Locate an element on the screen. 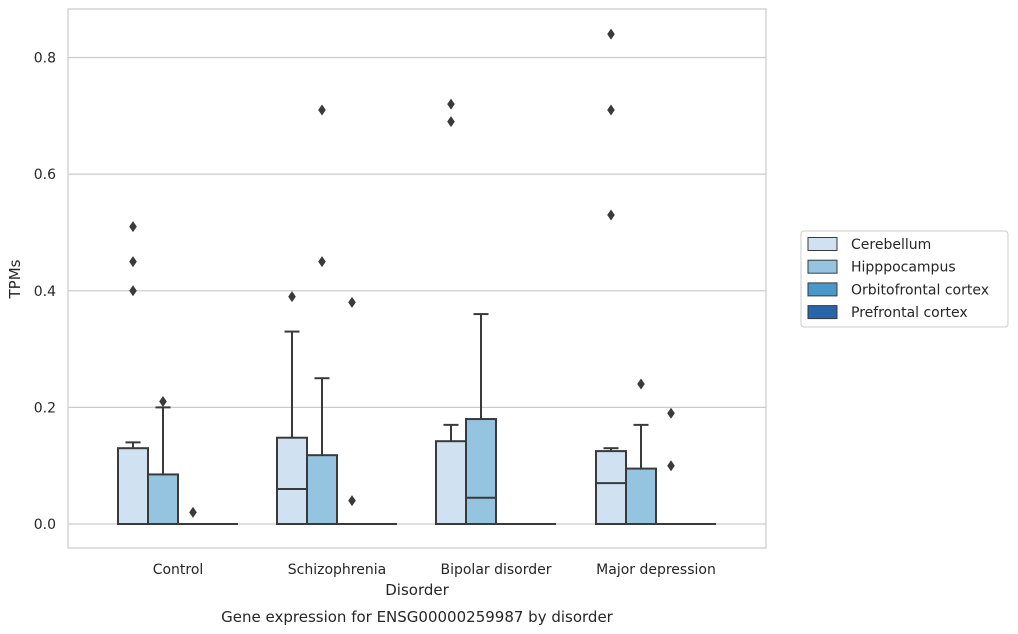 This screenshot has height=634, width=1018. legend-label: Orbitofrontal cortex is located at coordinates (920, 290).